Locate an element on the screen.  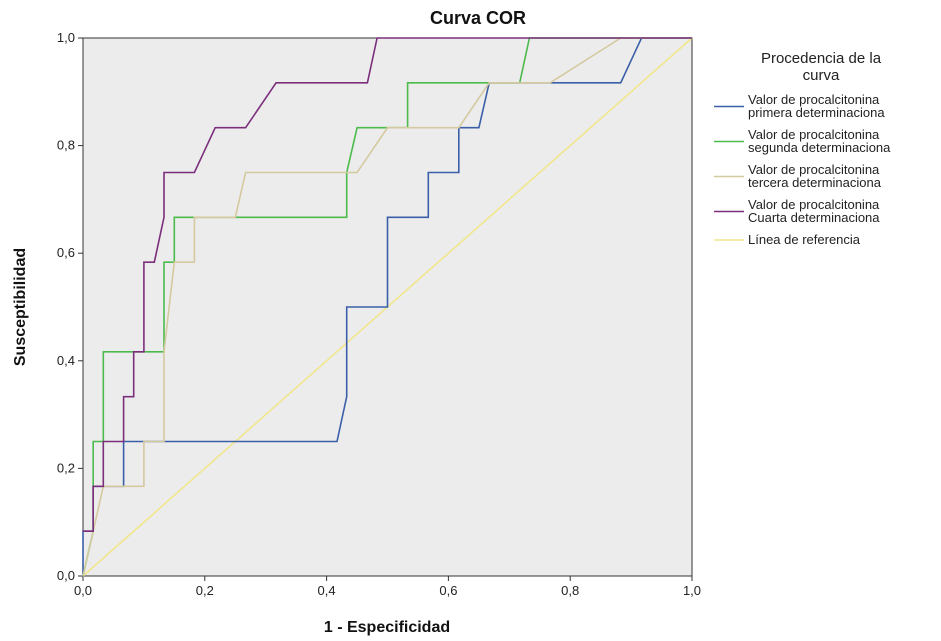
y-tick-label: 0,2 is located at coordinates (66, 467).